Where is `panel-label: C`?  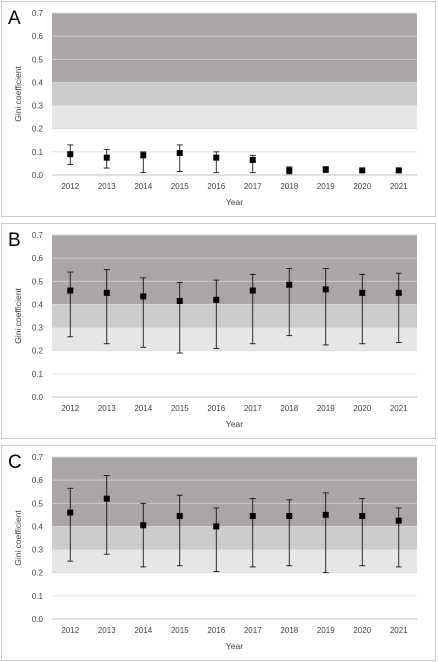 panel-label: C is located at coordinates (15, 462).